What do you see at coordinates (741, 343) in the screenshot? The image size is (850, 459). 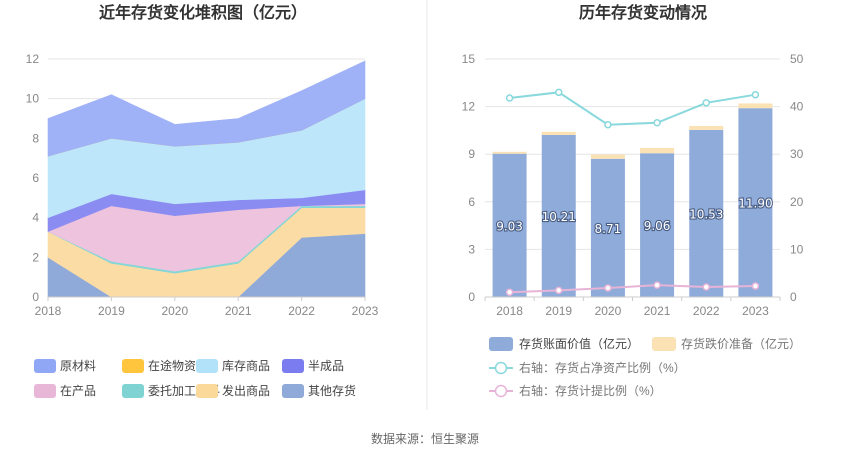 I see `legend-label-impairment: 存货跌价准备（亿元）` at bounding box center [741, 343].